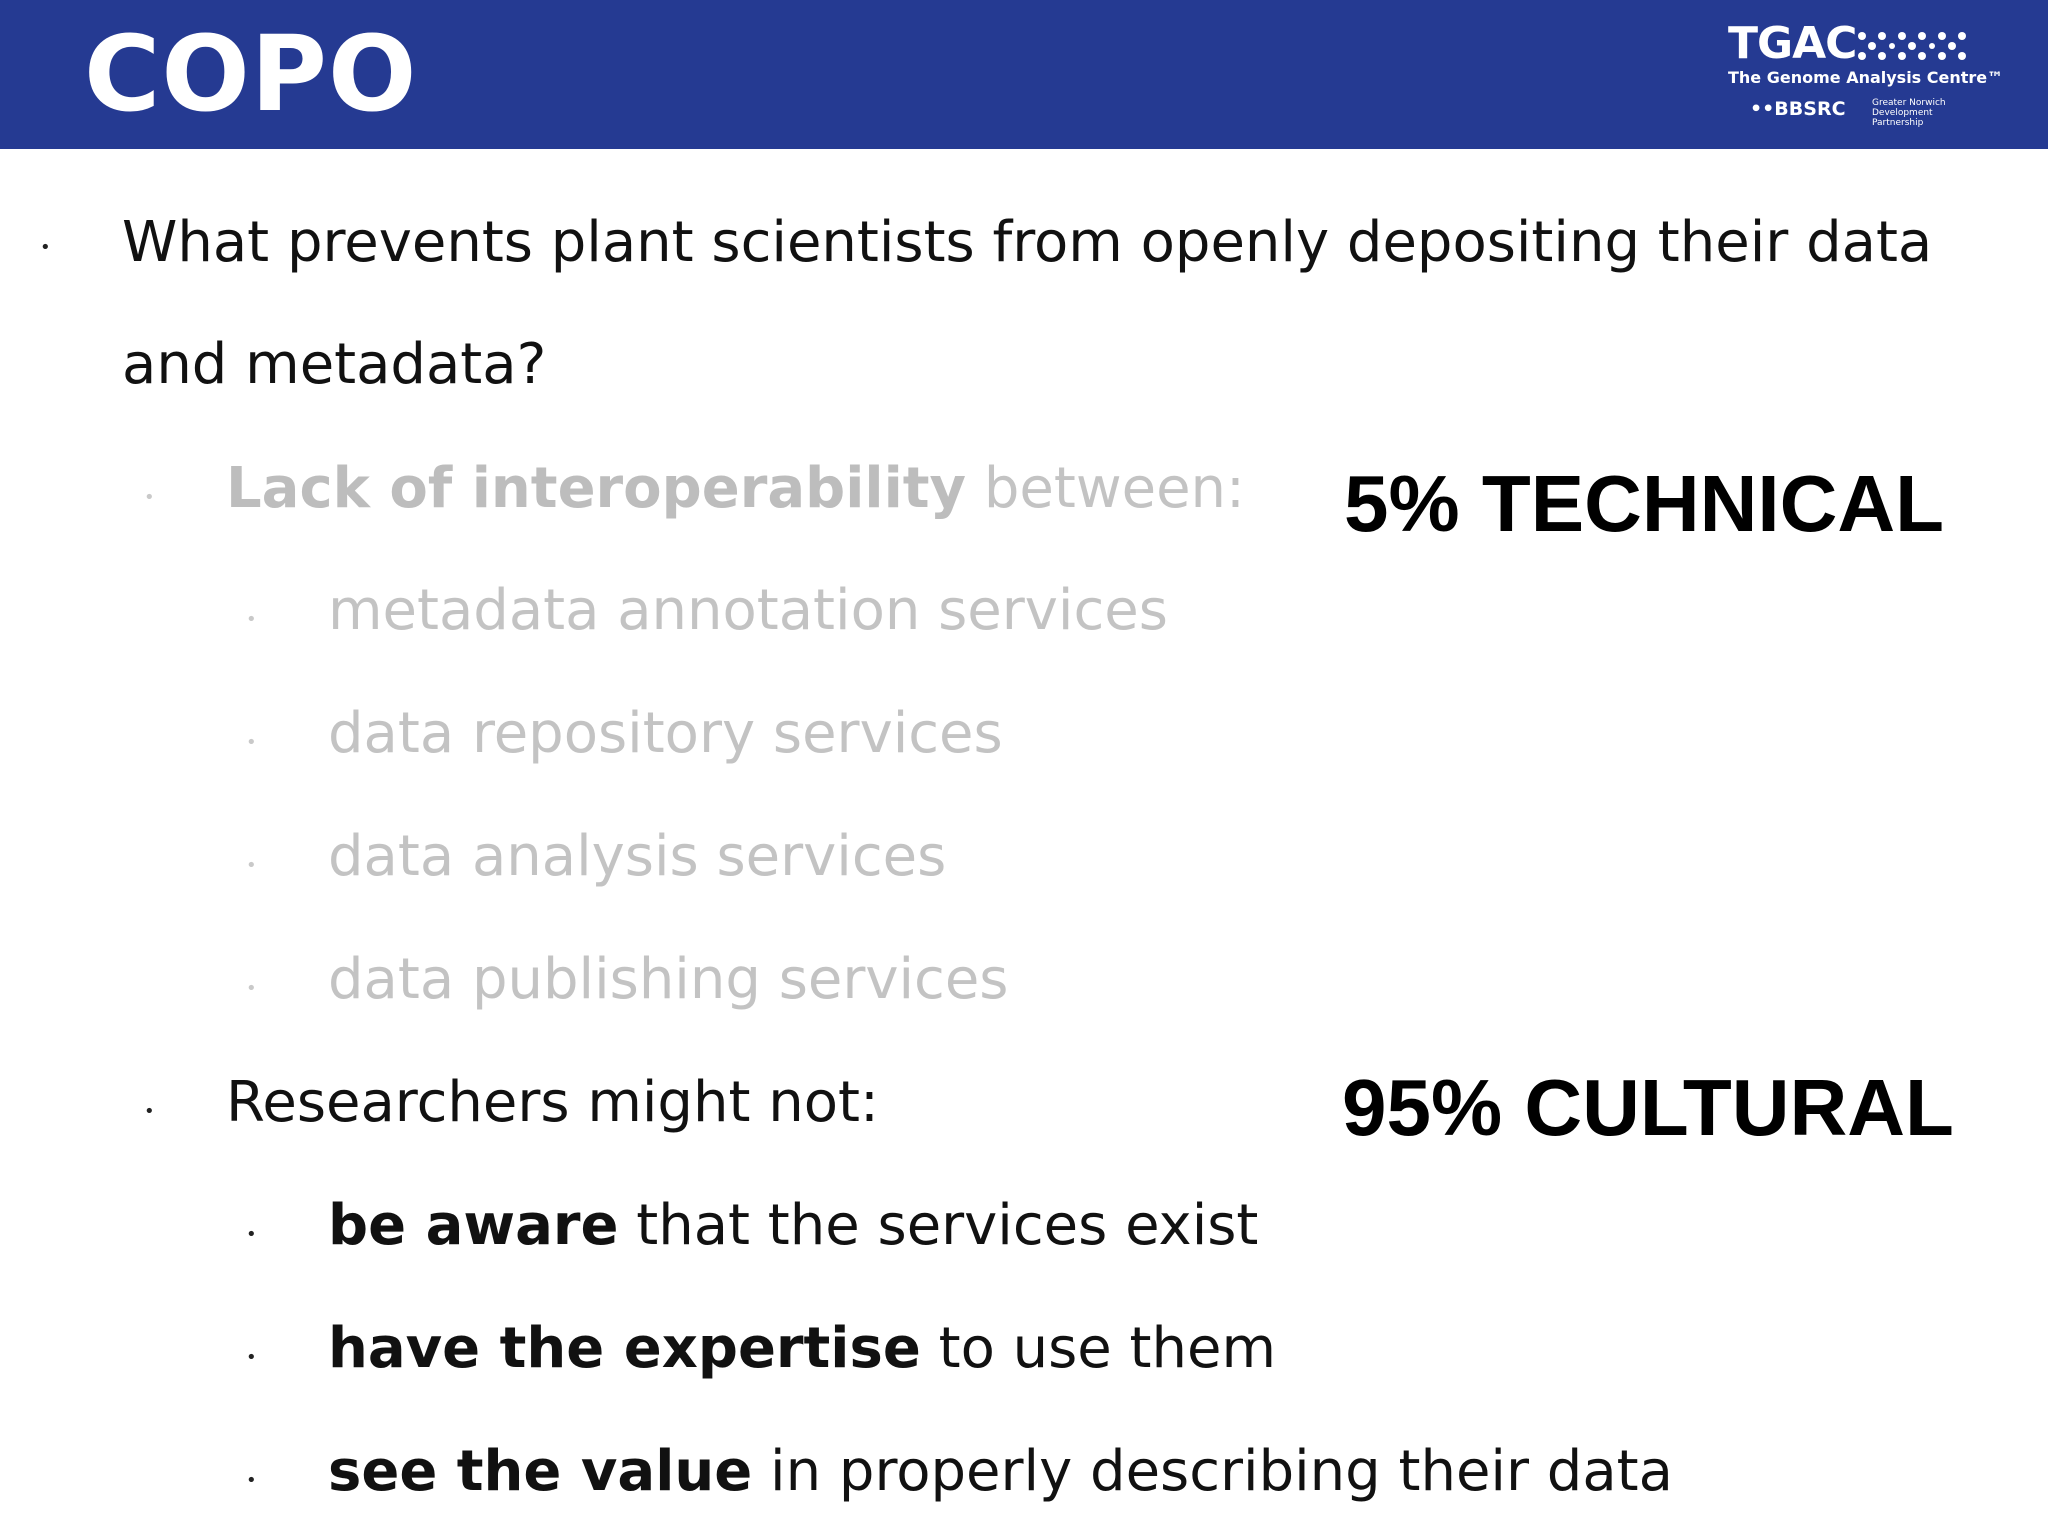 The image size is (2048, 1536). I want to click on cultural-item-bold: be aware, so click(473, 1225).